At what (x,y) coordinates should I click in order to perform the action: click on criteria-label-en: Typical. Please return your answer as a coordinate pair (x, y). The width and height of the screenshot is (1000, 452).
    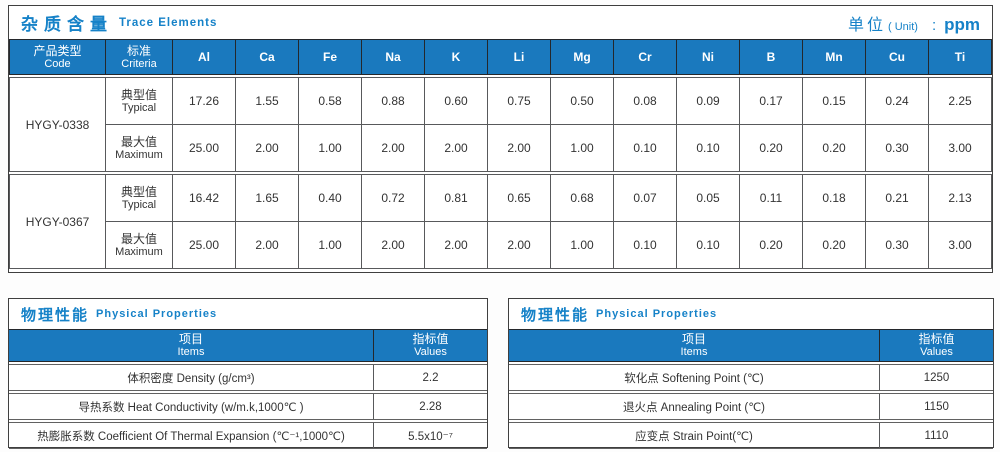
    Looking at the image, I should click on (139, 204).